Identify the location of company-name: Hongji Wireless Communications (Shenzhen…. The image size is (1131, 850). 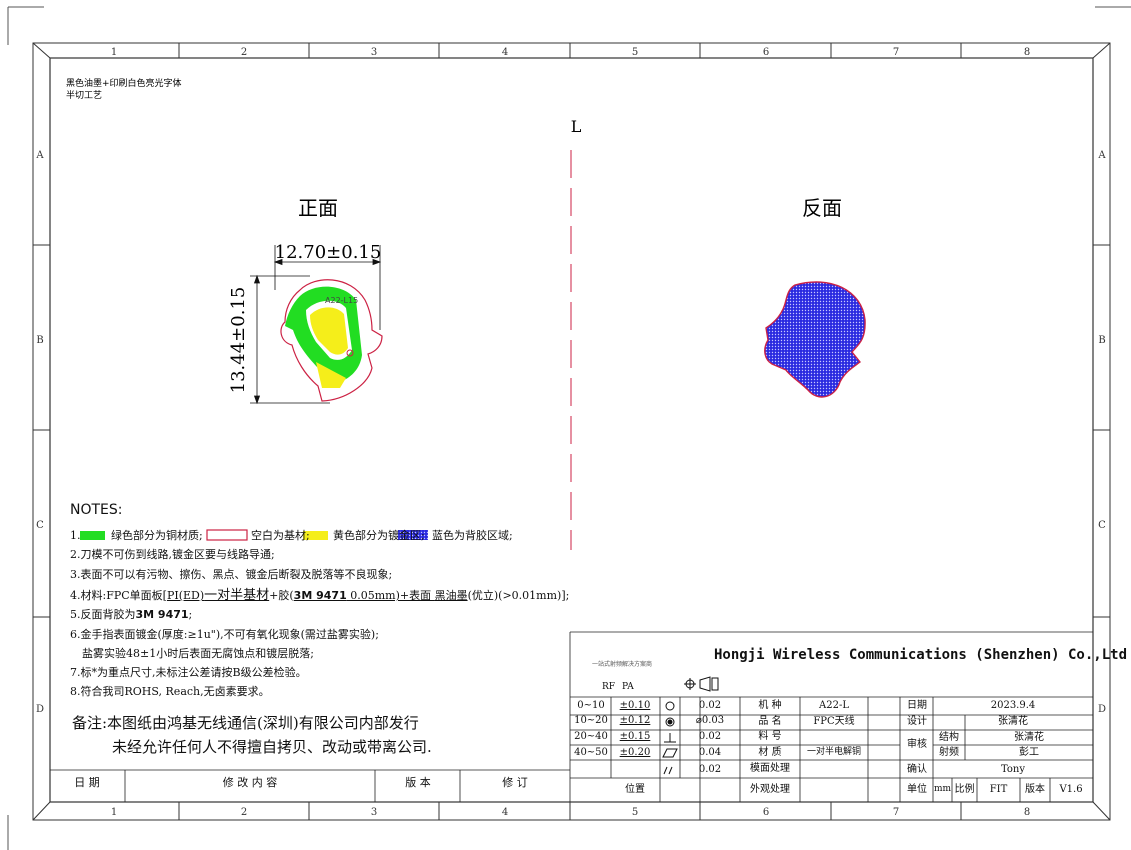
(921, 655).